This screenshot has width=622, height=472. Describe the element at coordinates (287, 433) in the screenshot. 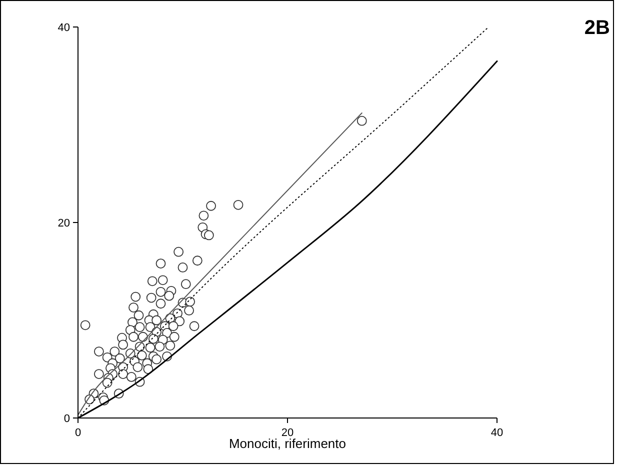

I see `x-tick-label: 20` at that location.